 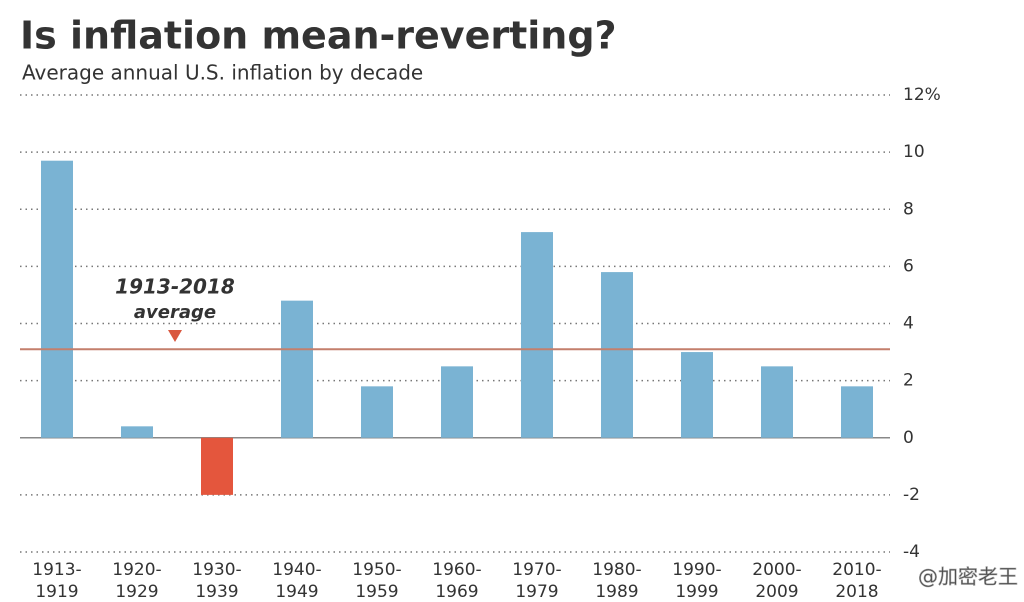 I want to click on x-tick-label-line: 1980-, so click(x=616, y=570).